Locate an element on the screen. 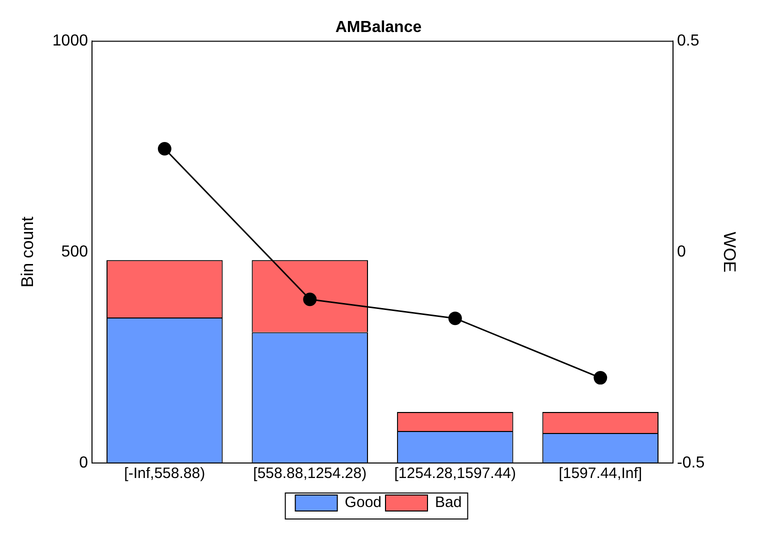 The image size is (761, 533). y2-tick-label: 0.5 is located at coordinates (688, 41).